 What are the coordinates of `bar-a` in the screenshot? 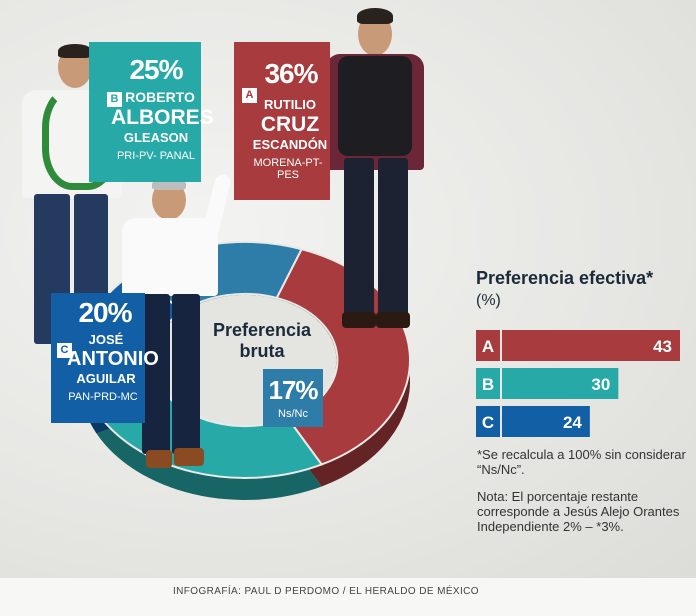 It's located at (591, 345).